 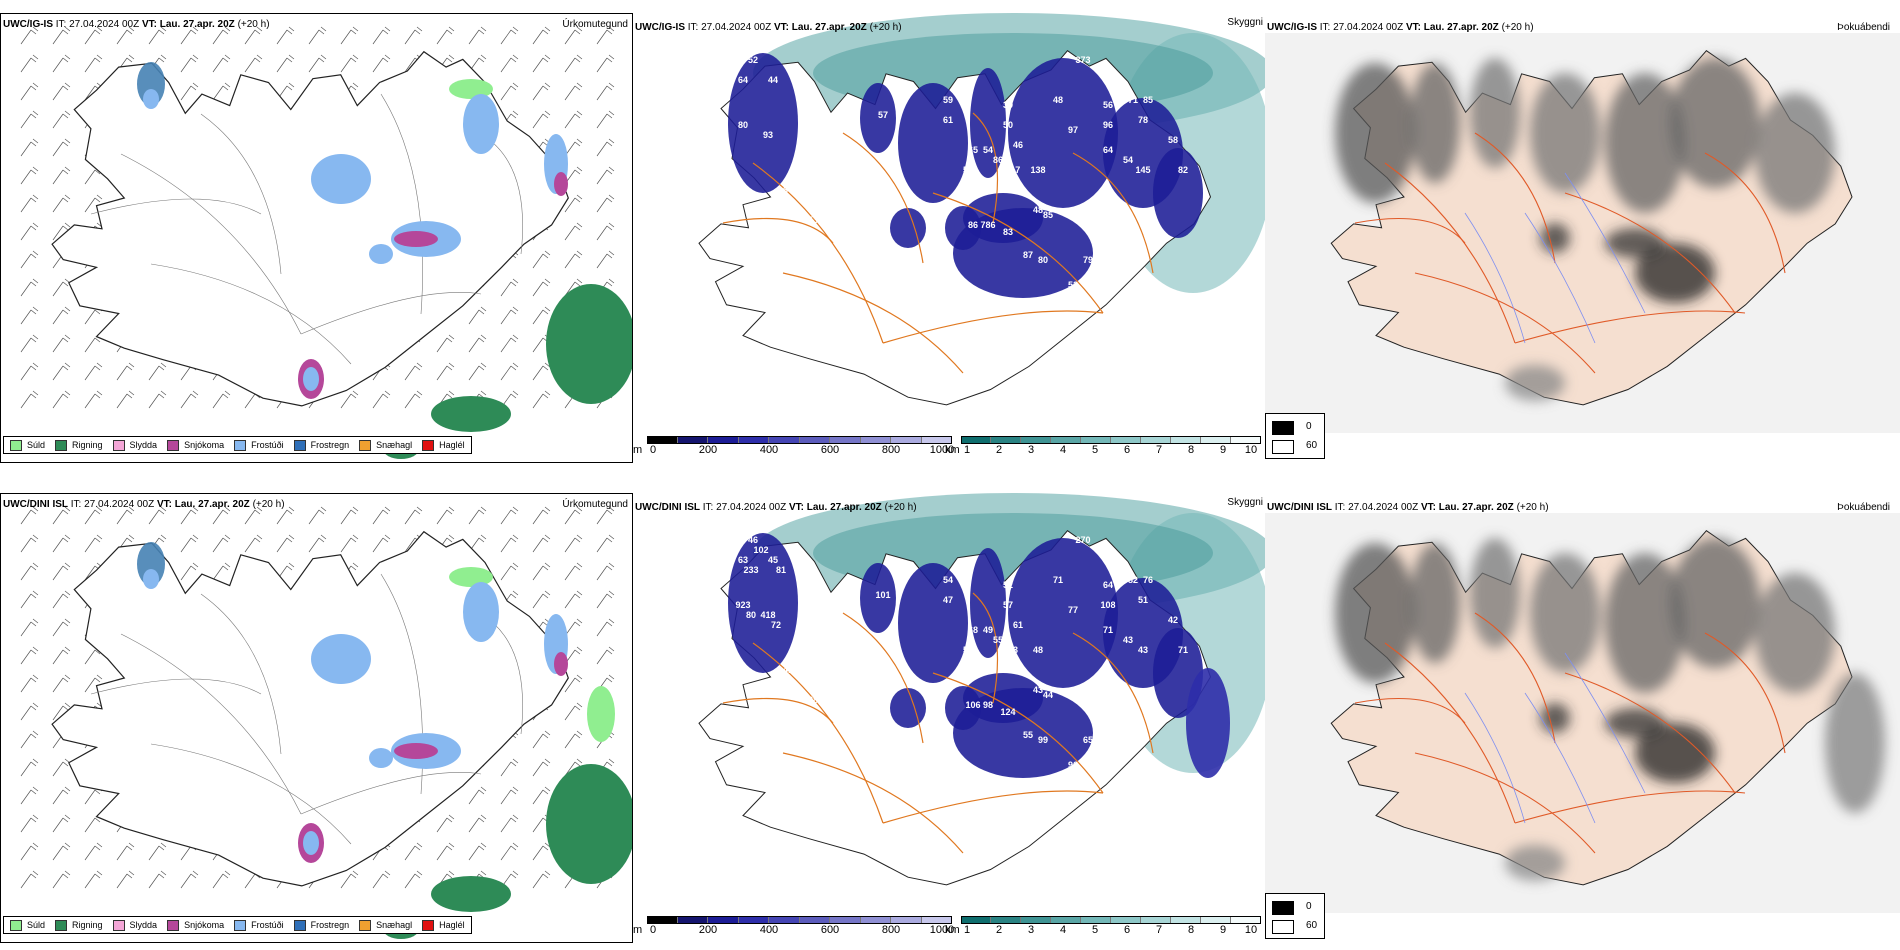 What do you see at coordinates (1295, 916) in the screenshot?
I see `fog-key: 0 60` at bounding box center [1295, 916].